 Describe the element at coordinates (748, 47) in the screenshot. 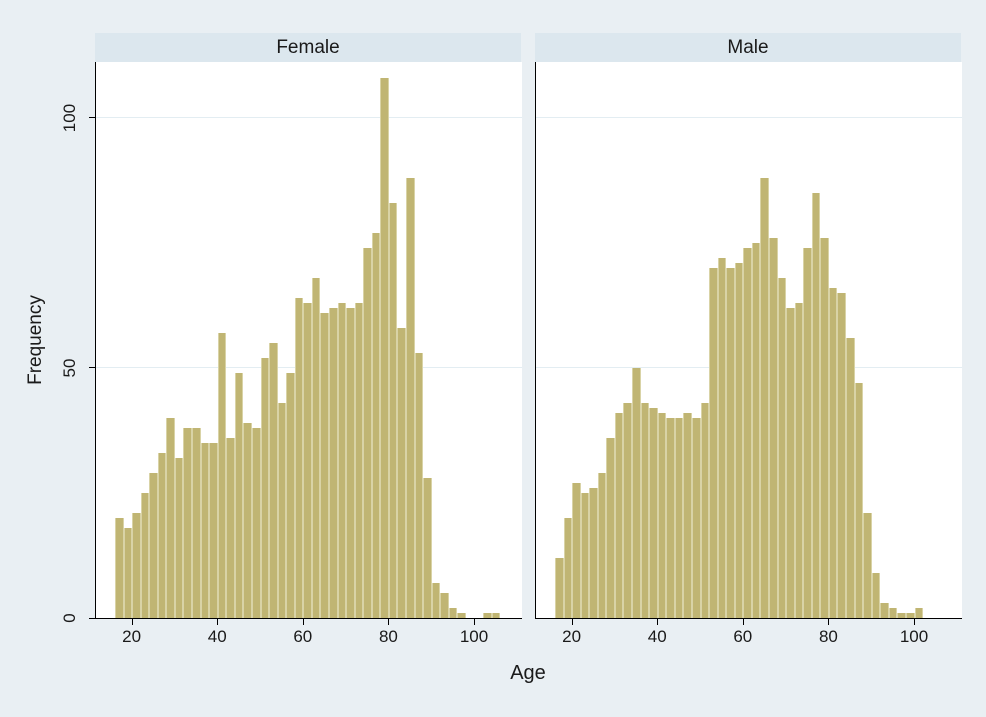

I see `panel-title-male: Male` at that location.